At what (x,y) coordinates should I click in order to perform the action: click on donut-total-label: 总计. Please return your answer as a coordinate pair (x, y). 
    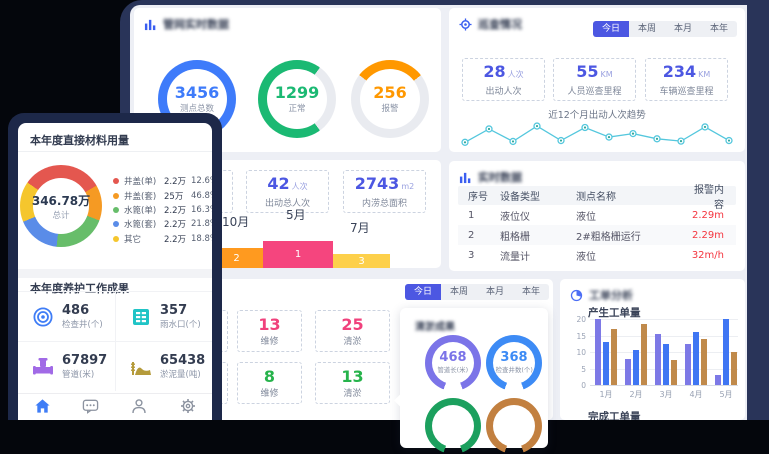
    Looking at the image, I should click on (61, 215).